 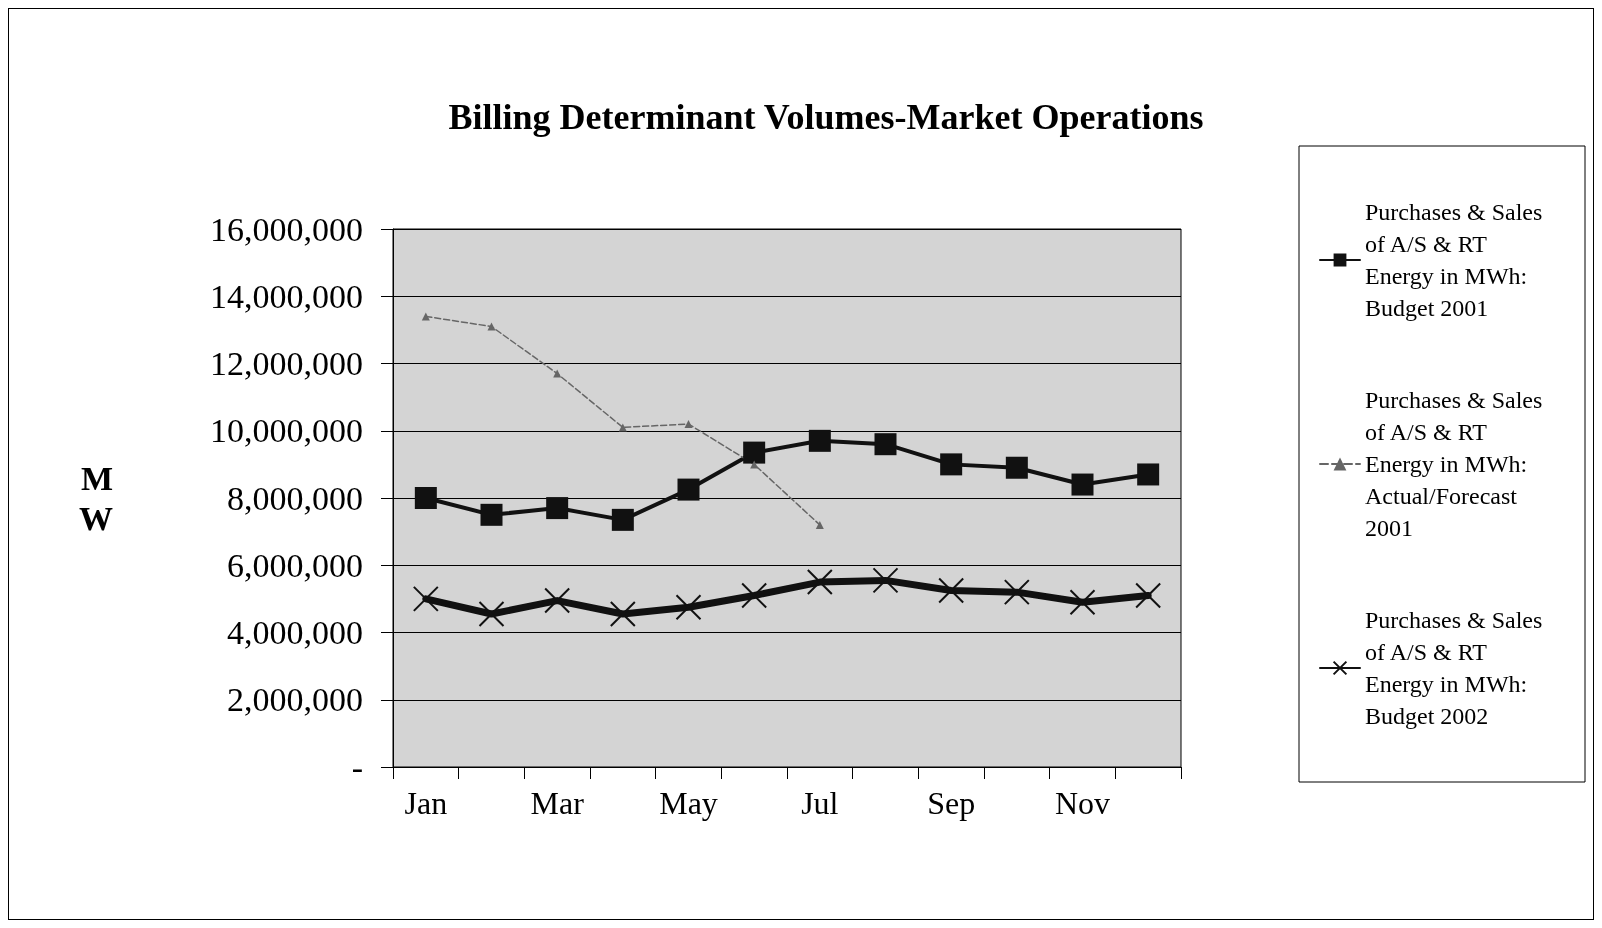 I want to click on y-tick-label: 14,000,000, so click(x=286, y=296).